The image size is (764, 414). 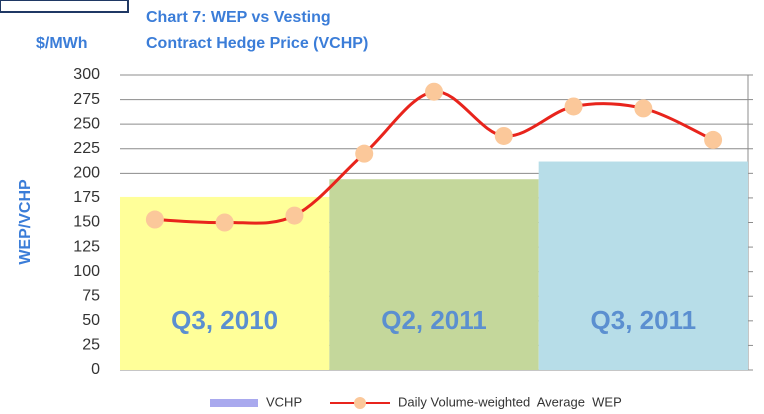 I want to click on y-tick-label: 50, so click(x=91, y=320).